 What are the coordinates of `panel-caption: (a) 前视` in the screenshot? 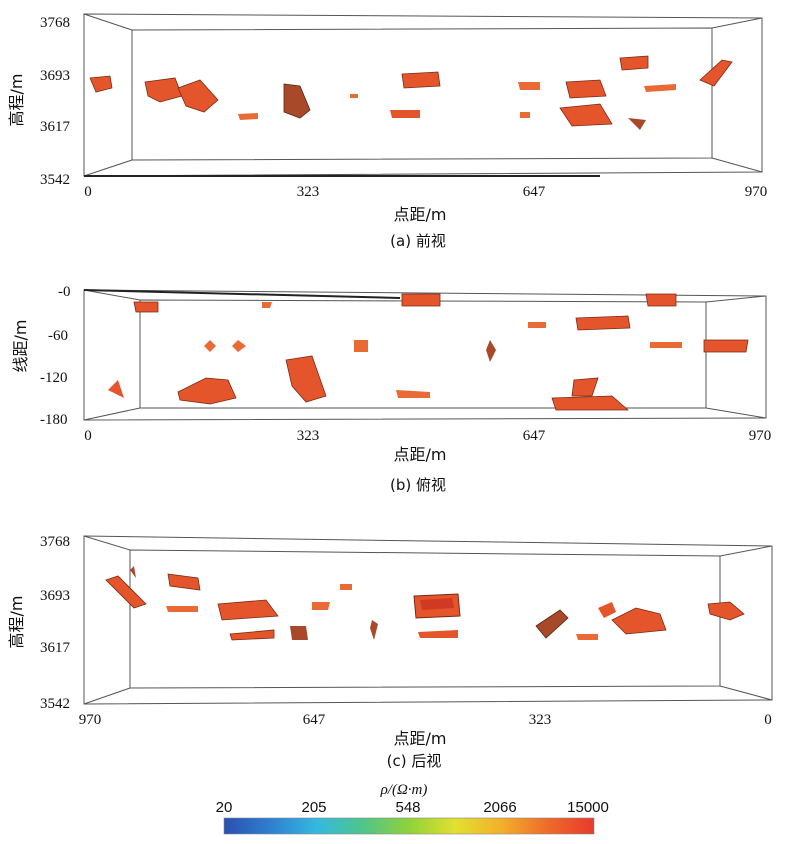 It's located at (418, 241).